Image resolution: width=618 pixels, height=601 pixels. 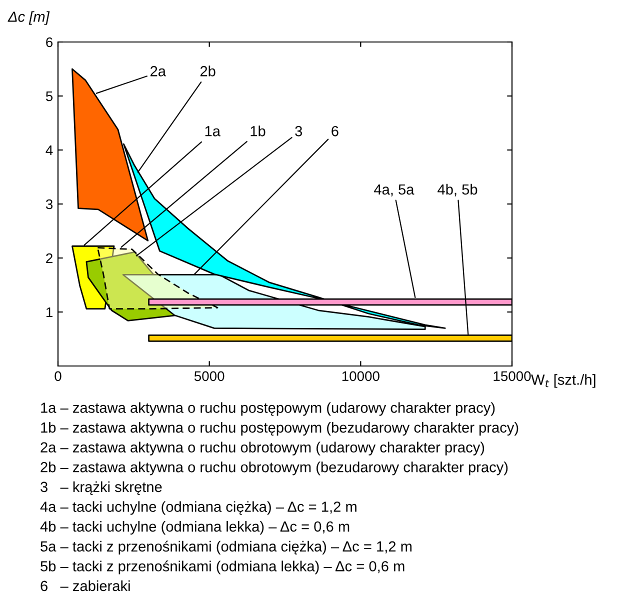 What do you see at coordinates (208, 71) in the screenshot?
I see `annotation: 2b` at bounding box center [208, 71].